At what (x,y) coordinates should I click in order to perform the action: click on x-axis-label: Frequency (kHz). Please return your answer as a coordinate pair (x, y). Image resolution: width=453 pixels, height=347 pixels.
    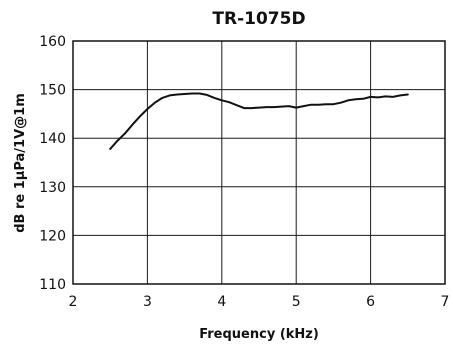
    Looking at the image, I should click on (259, 334).